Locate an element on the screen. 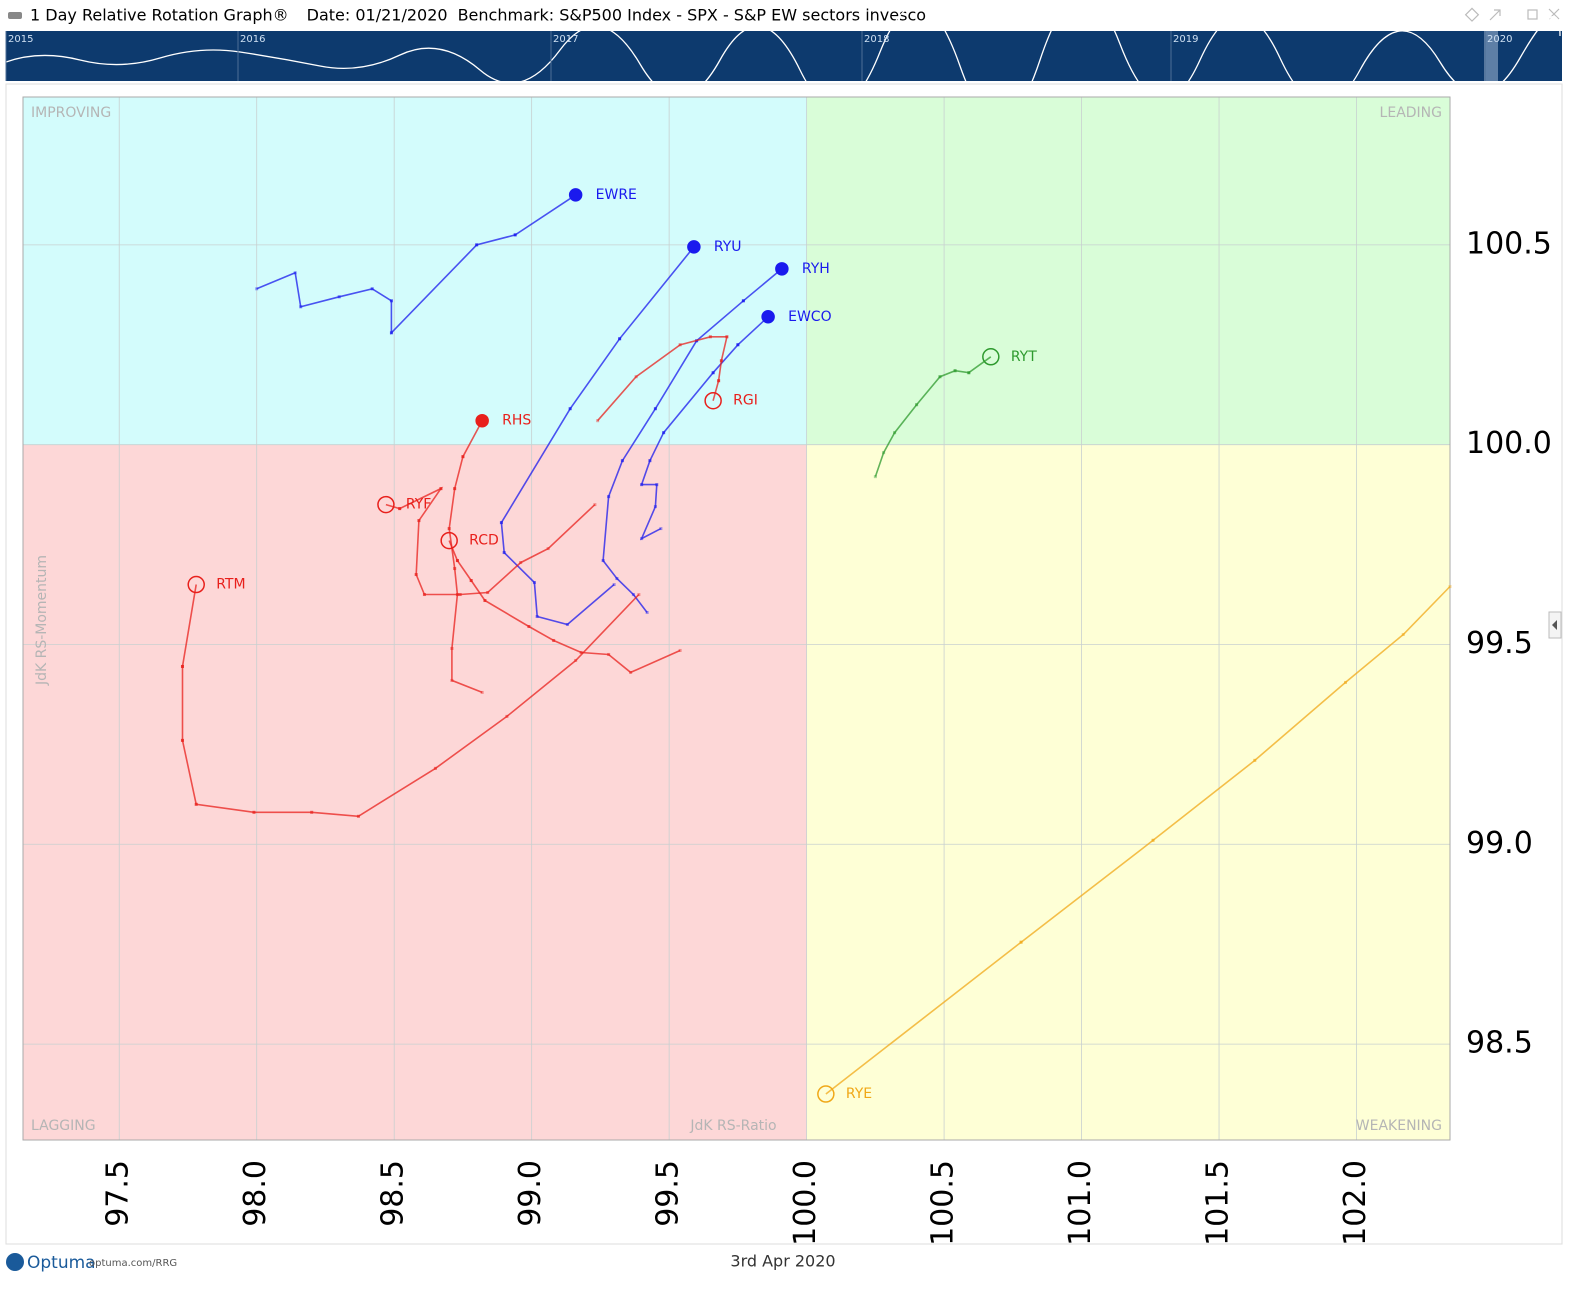  x-tick-label: 99.5 is located at coordinates (668, 1193).